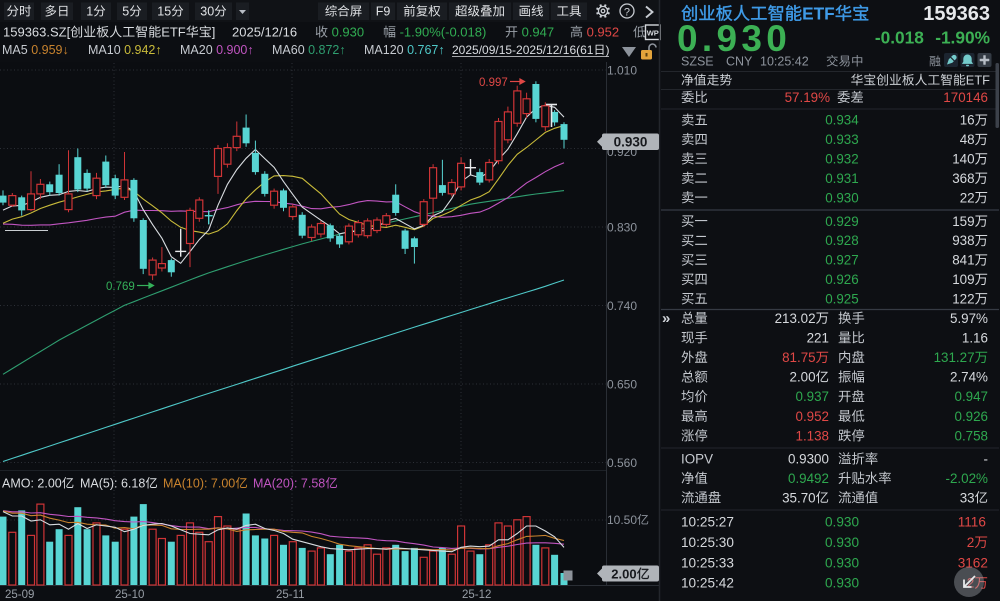 The height and width of the screenshot is (601, 1000). Describe the element at coordinates (969, 377) in the screenshot. I see `svg-text: 2.74%` at that location.